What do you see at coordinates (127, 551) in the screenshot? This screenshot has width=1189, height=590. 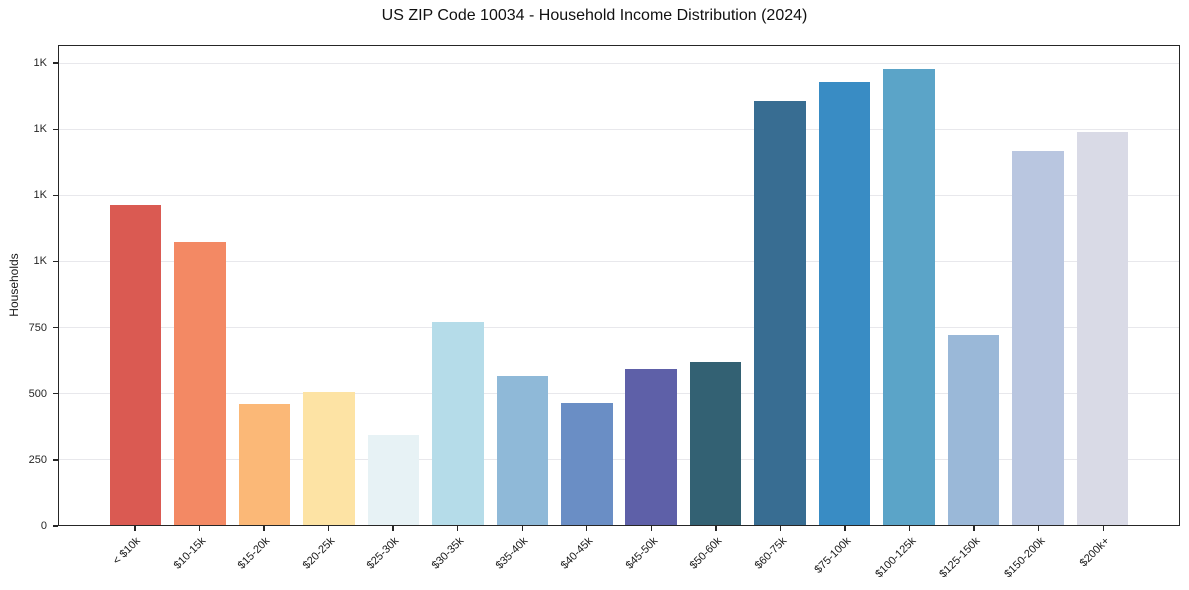 I see `x-tick-label-text: < $10k` at bounding box center [127, 551].